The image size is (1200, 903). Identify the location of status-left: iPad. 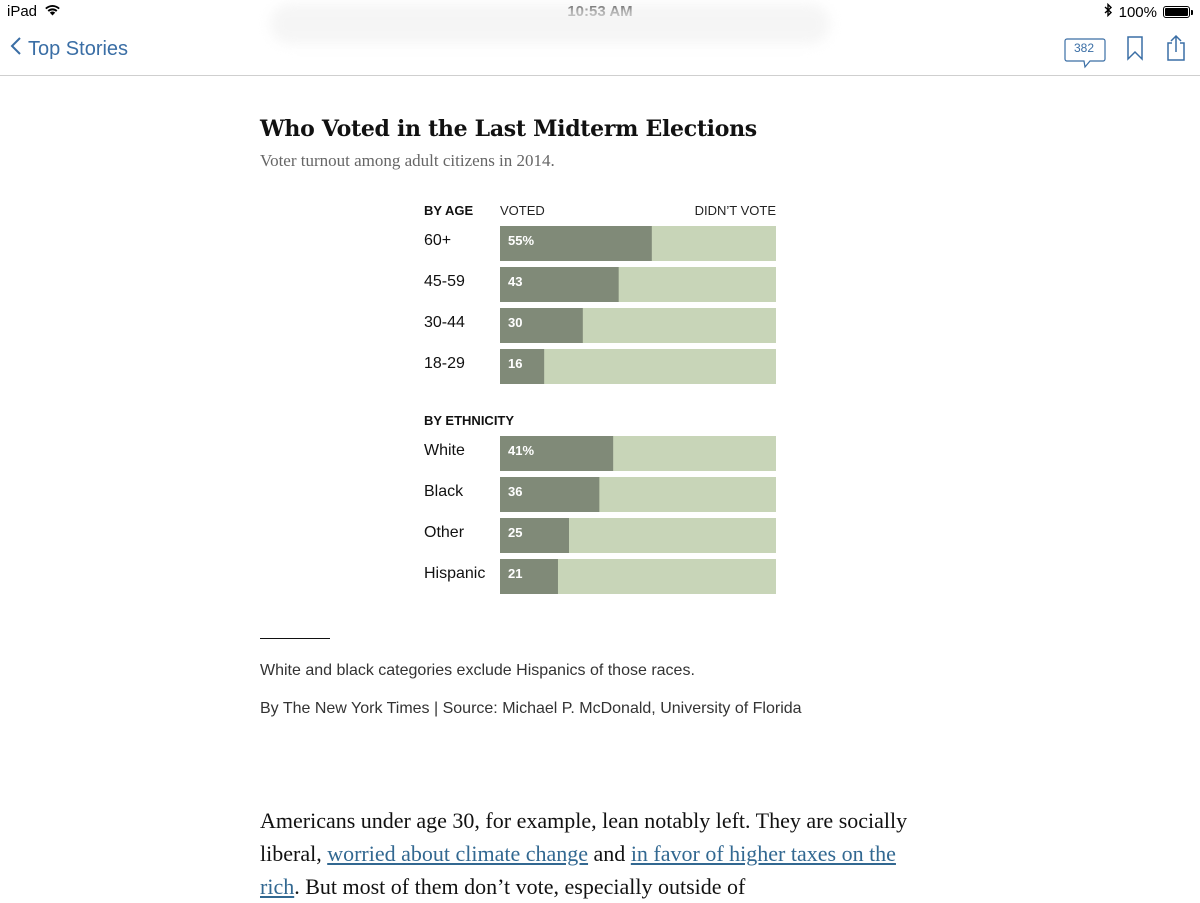
(34, 11).